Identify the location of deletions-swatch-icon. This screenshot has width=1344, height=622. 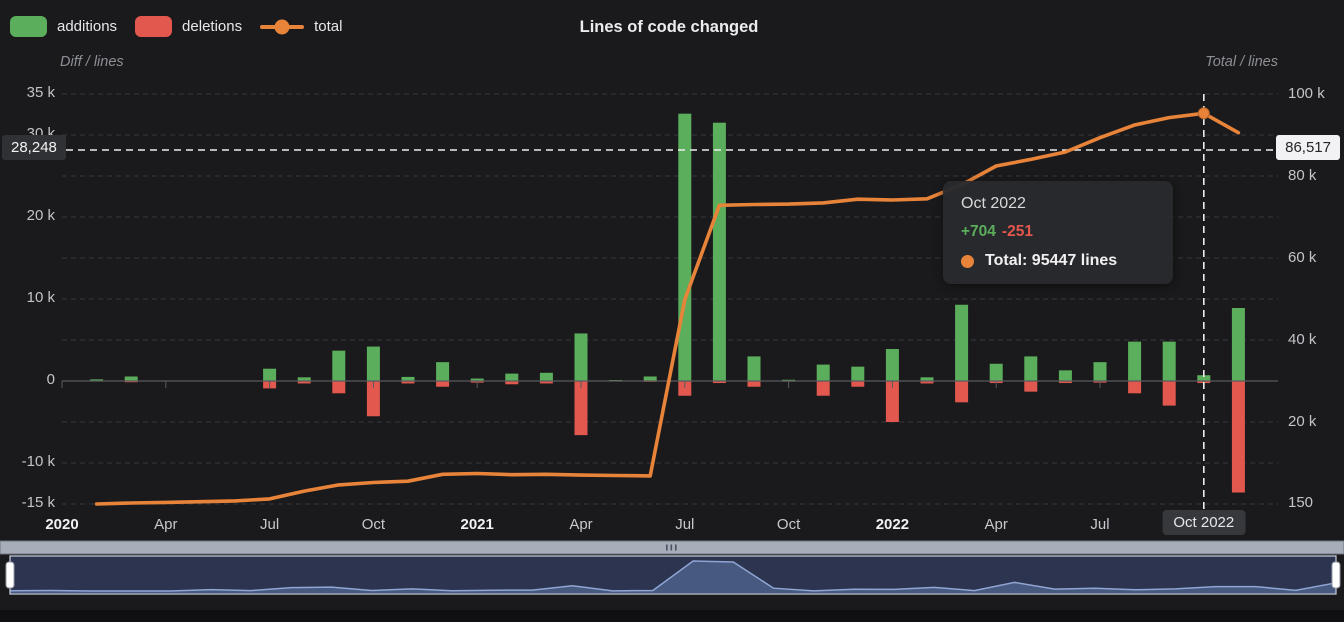
(154, 26).